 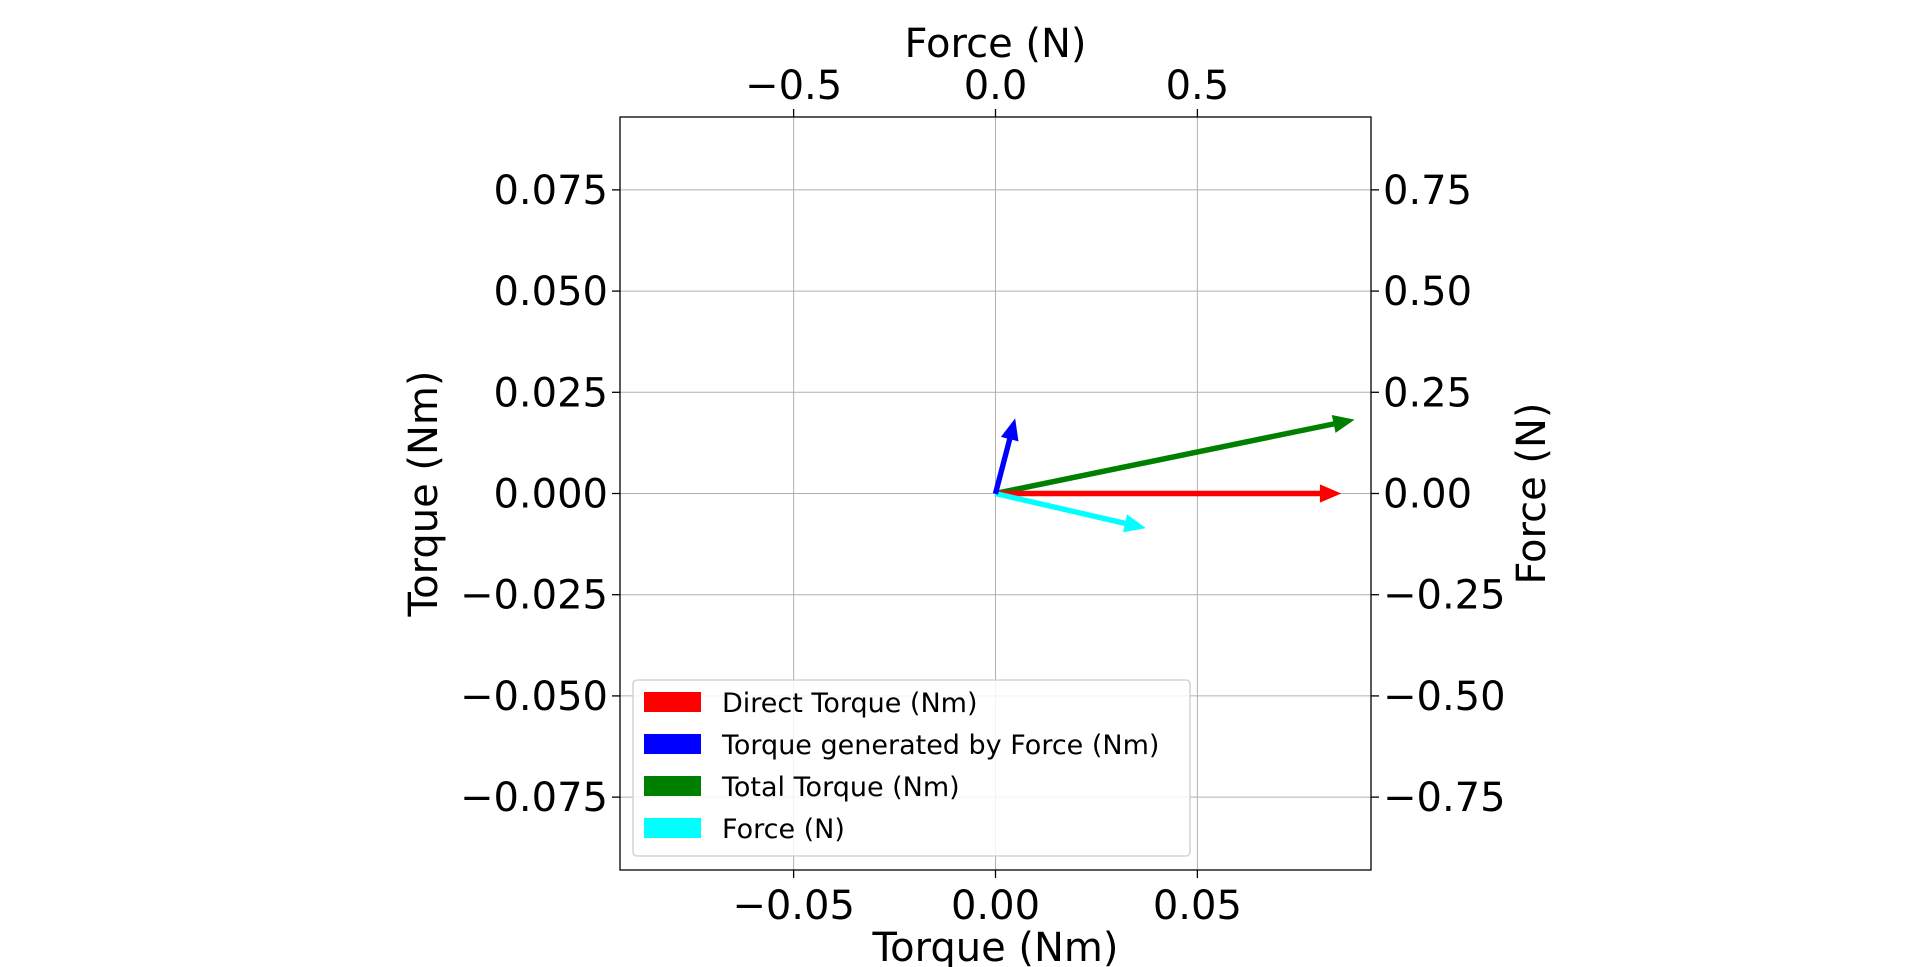 What do you see at coordinates (1427, 495) in the screenshot?
I see `right-tick-label: 0.00` at bounding box center [1427, 495].